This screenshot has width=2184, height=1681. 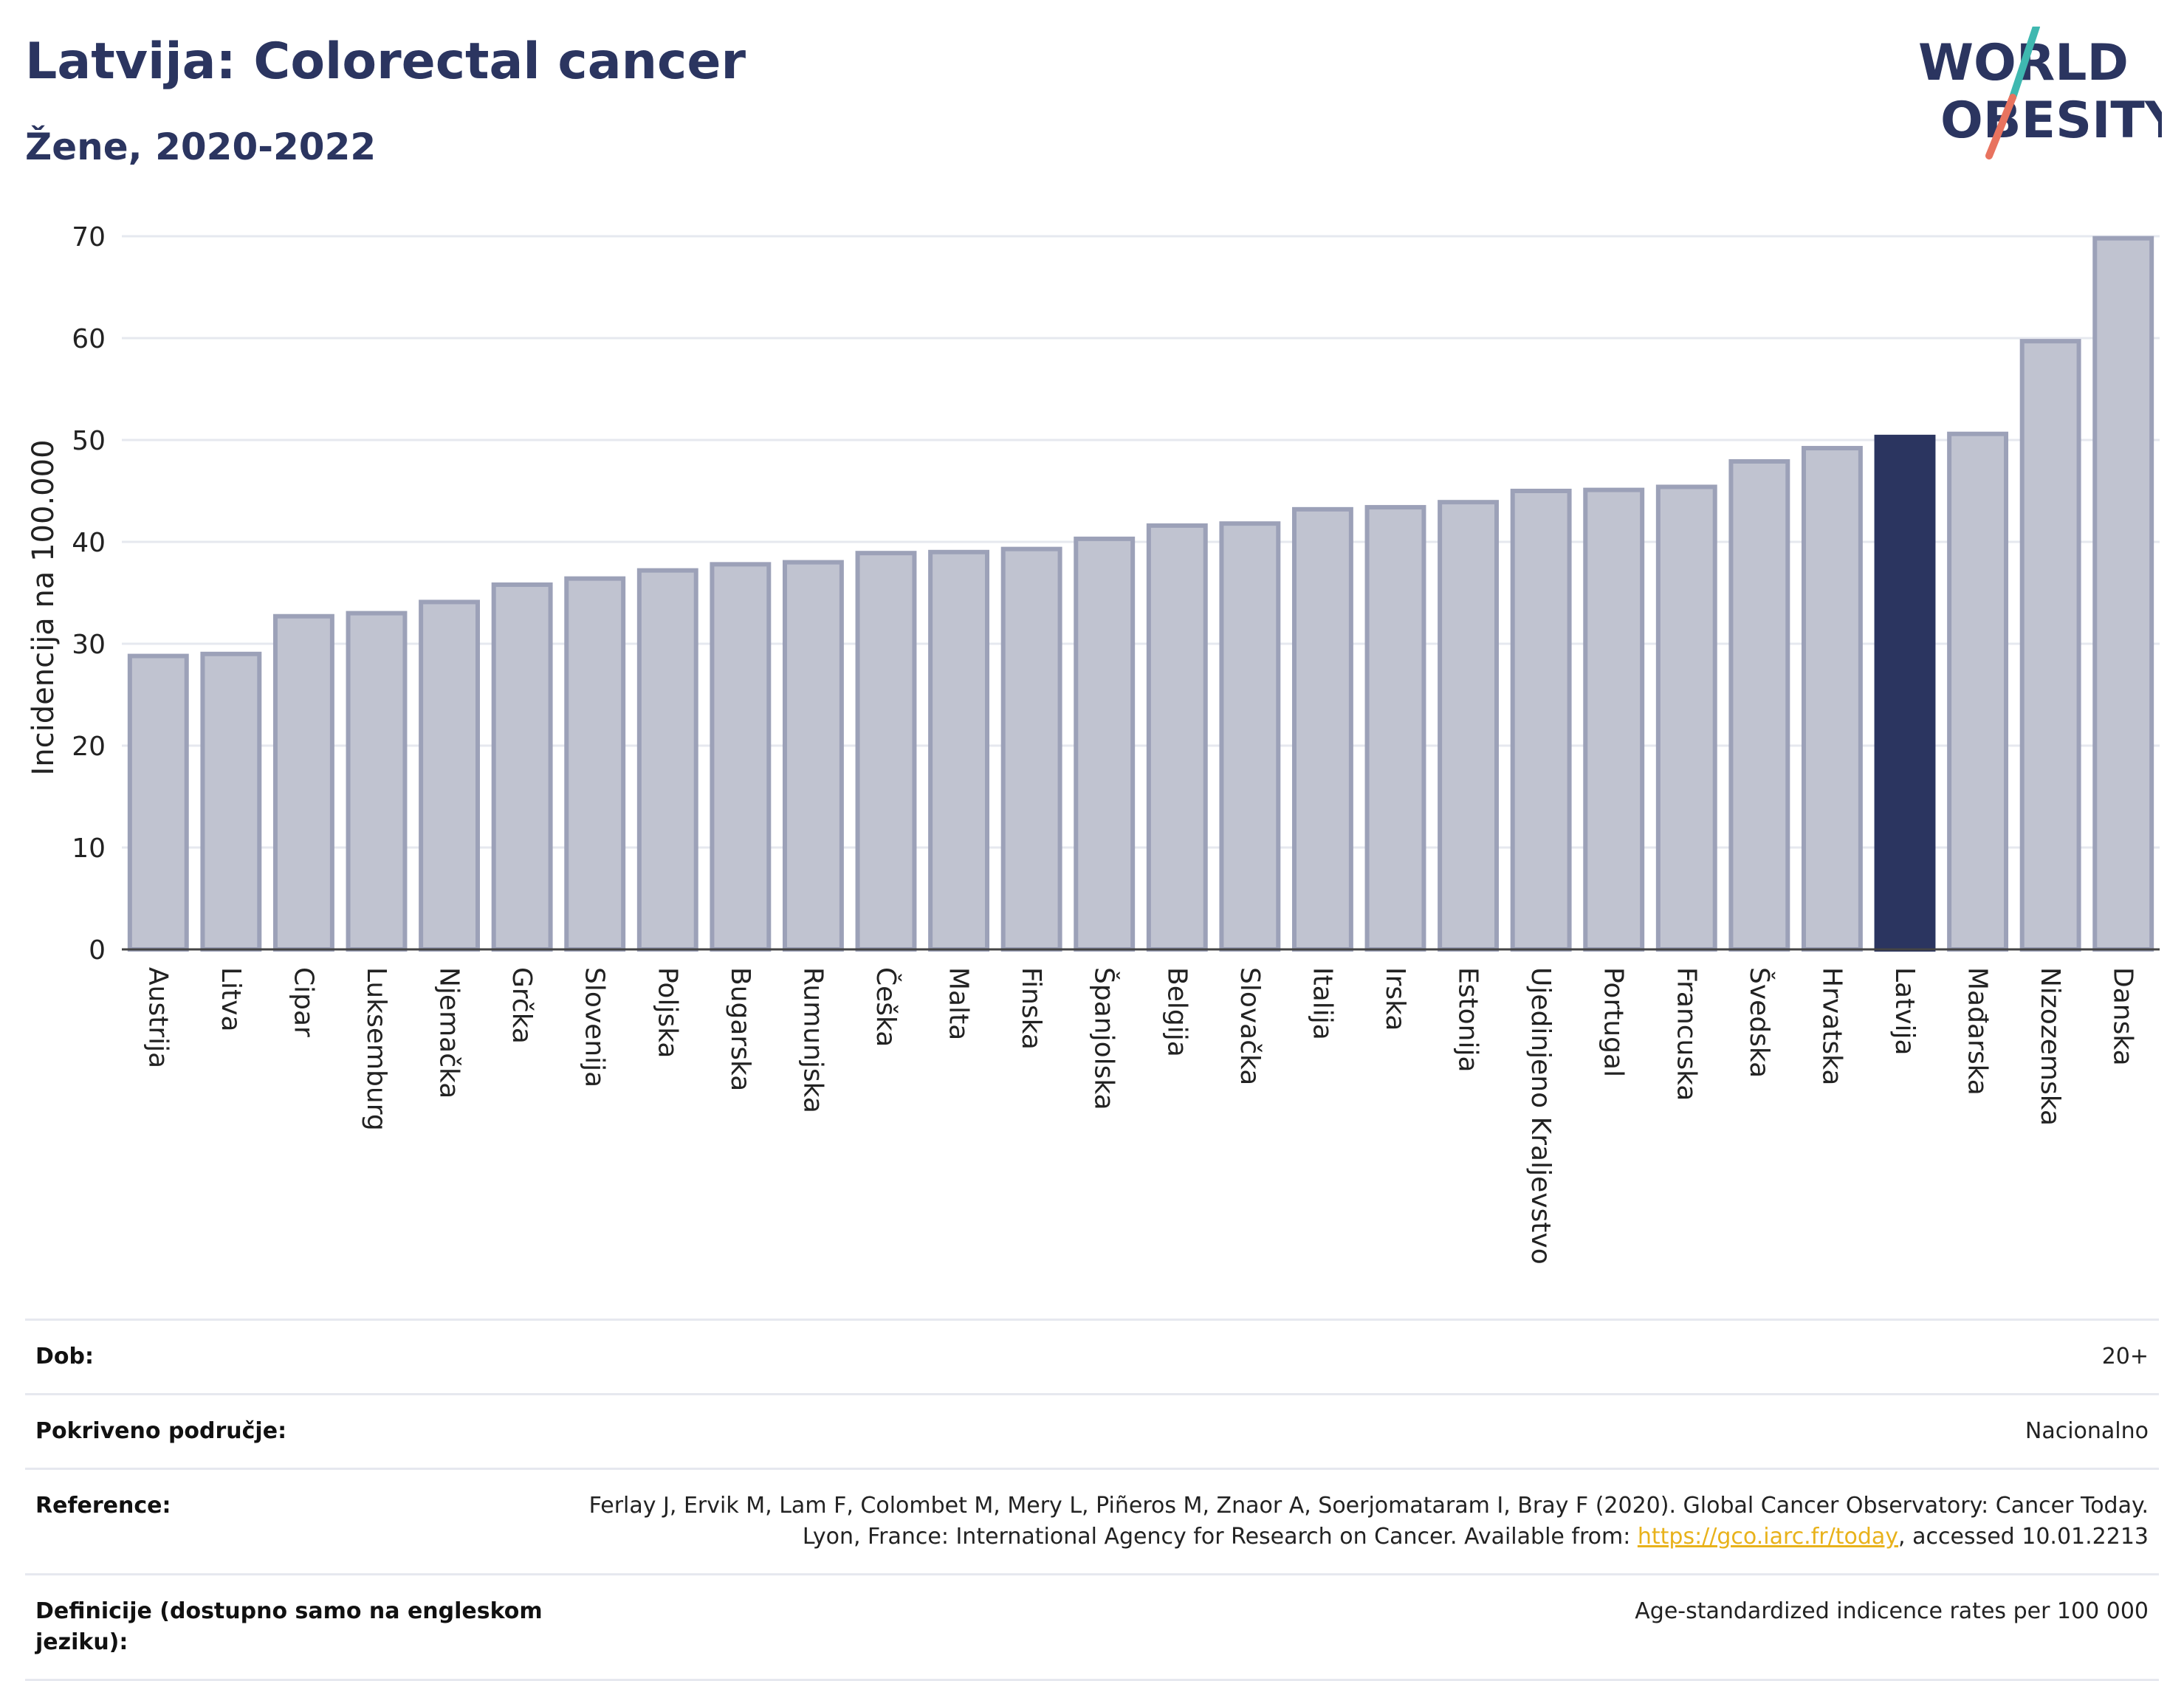 What do you see at coordinates (1468, 1020) in the screenshot?
I see `x-tick-label: Estonija` at bounding box center [1468, 1020].